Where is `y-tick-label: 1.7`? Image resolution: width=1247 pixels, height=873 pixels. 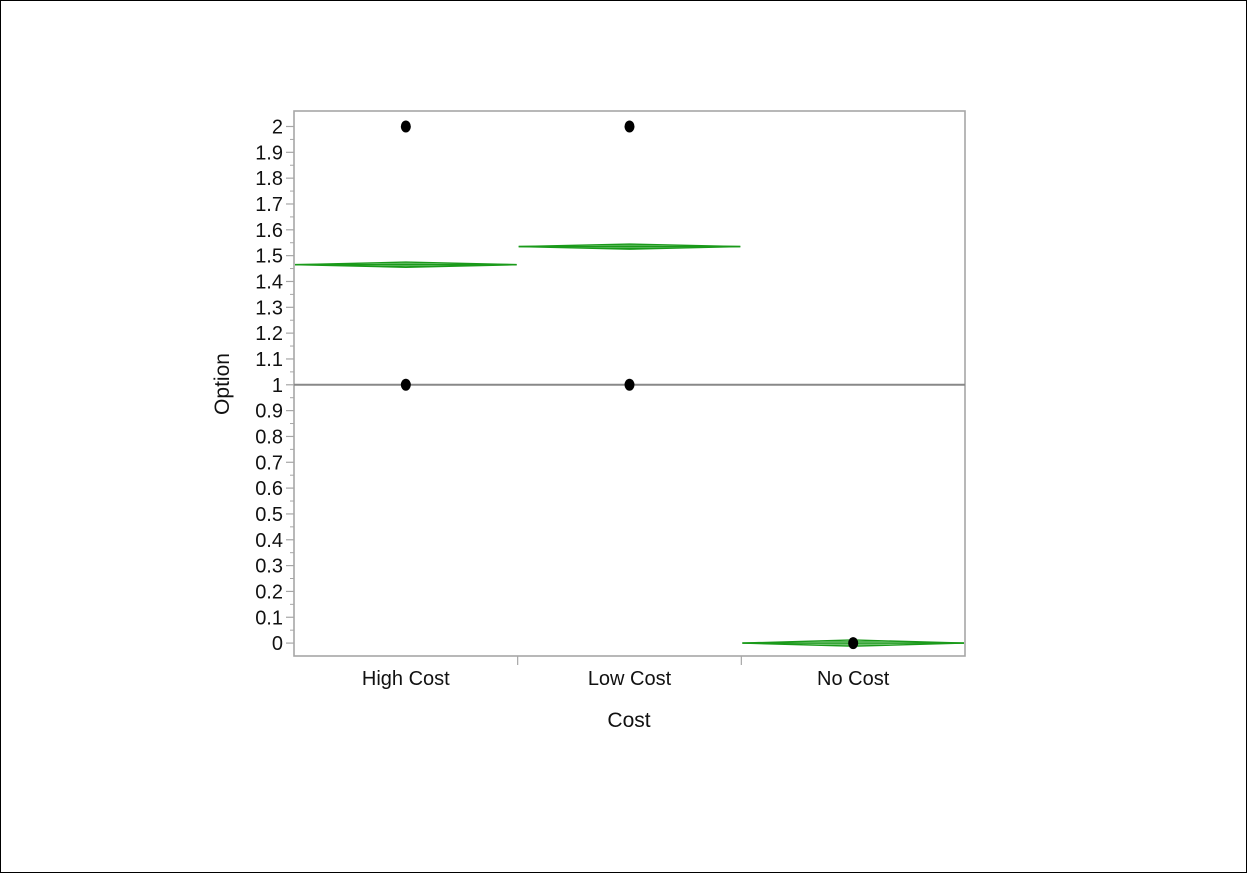 y-tick-label: 1.7 is located at coordinates (269, 205).